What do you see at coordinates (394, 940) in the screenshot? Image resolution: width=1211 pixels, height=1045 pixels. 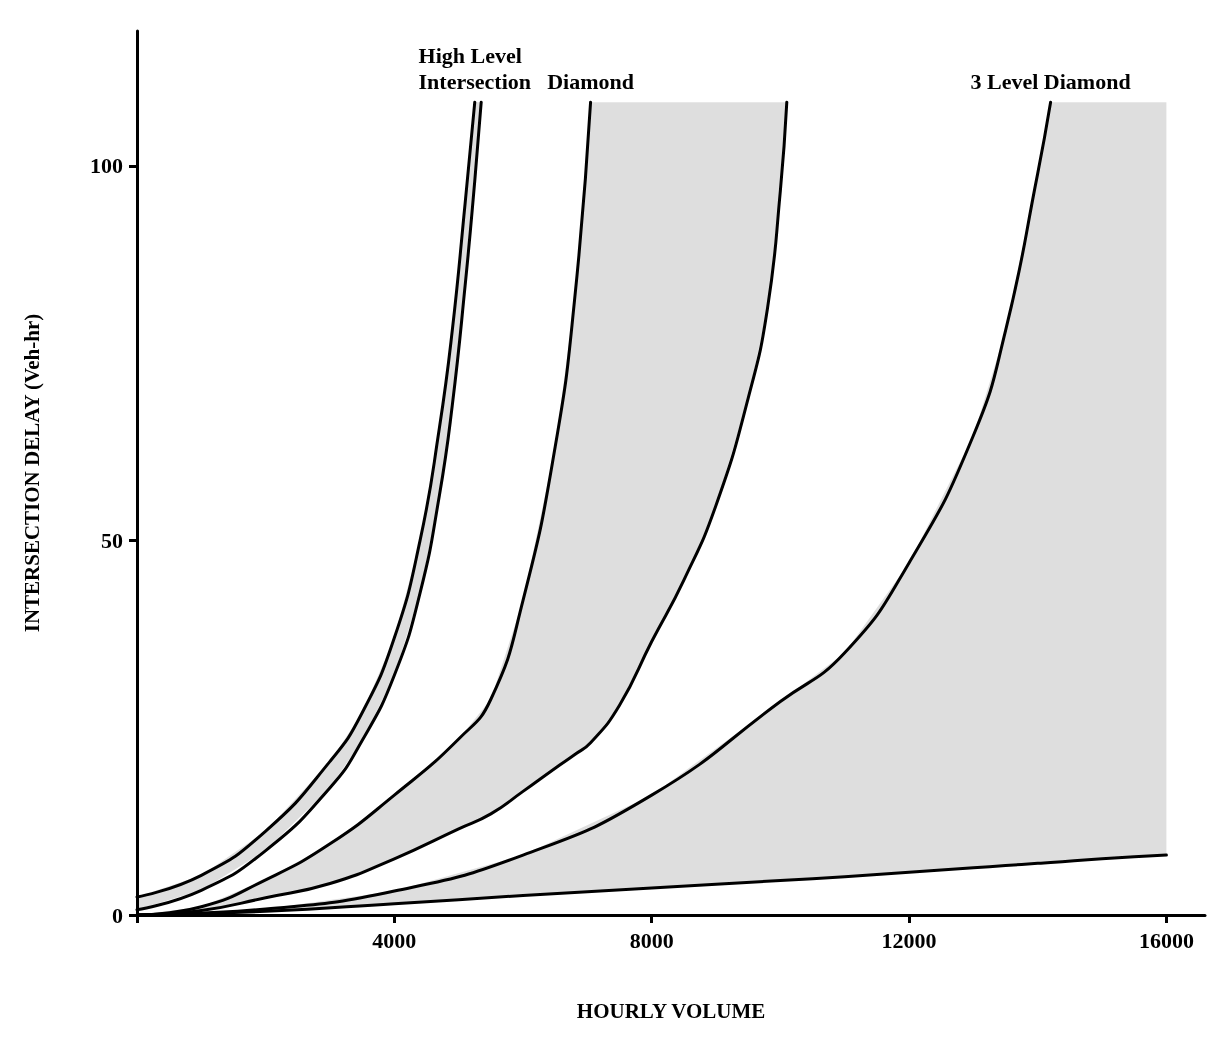 I see `x-tick-label: 4000` at bounding box center [394, 940].